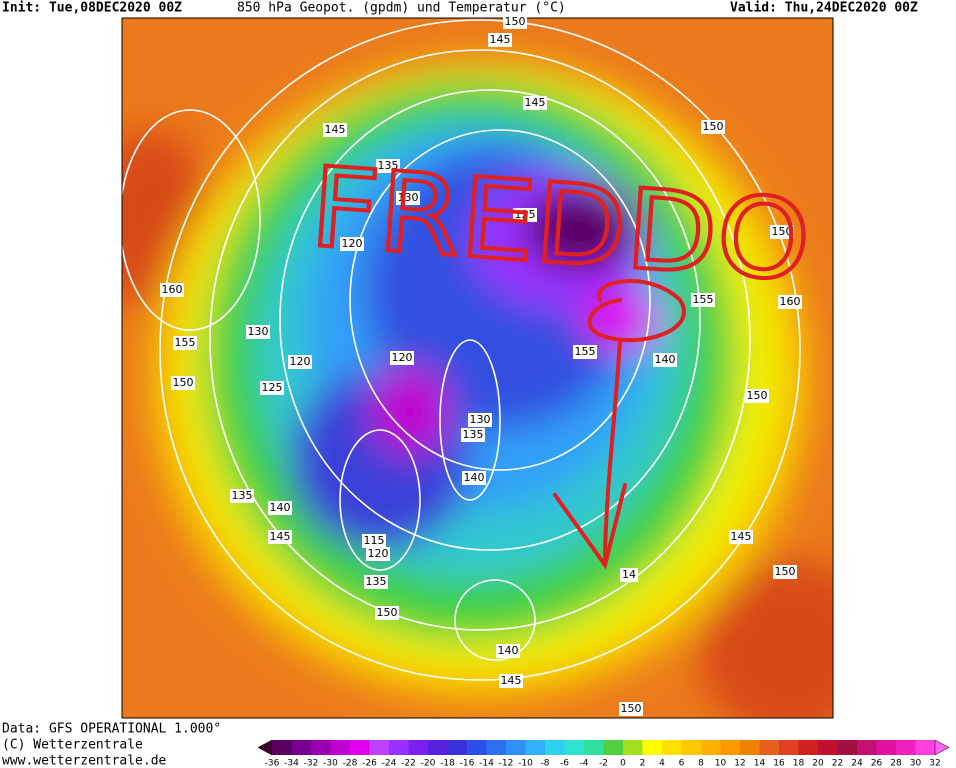 The height and width of the screenshot is (768, 956). I want to click on valid-time: Valid: Thu,24DEC2020 00Z, so click(824, 8).